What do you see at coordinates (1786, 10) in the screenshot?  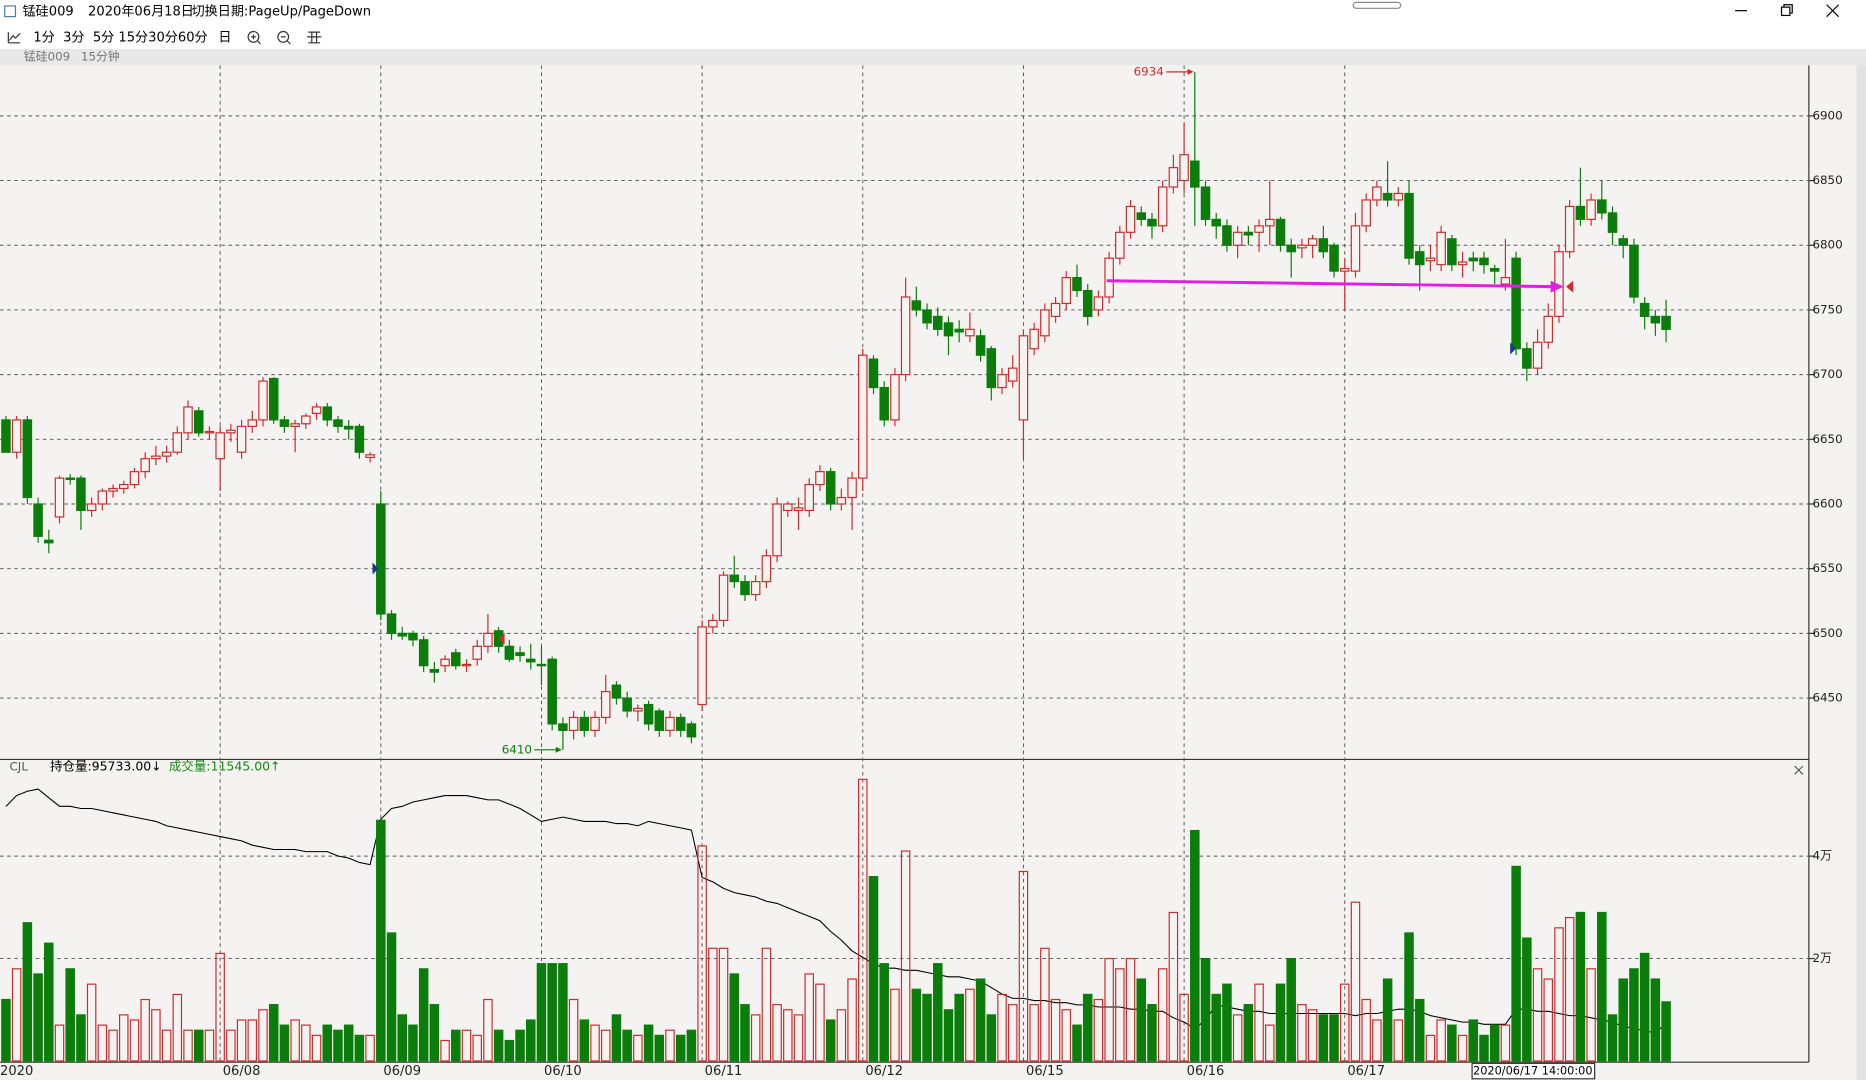 I see `restore-button` at bounding box center [1786, 10].